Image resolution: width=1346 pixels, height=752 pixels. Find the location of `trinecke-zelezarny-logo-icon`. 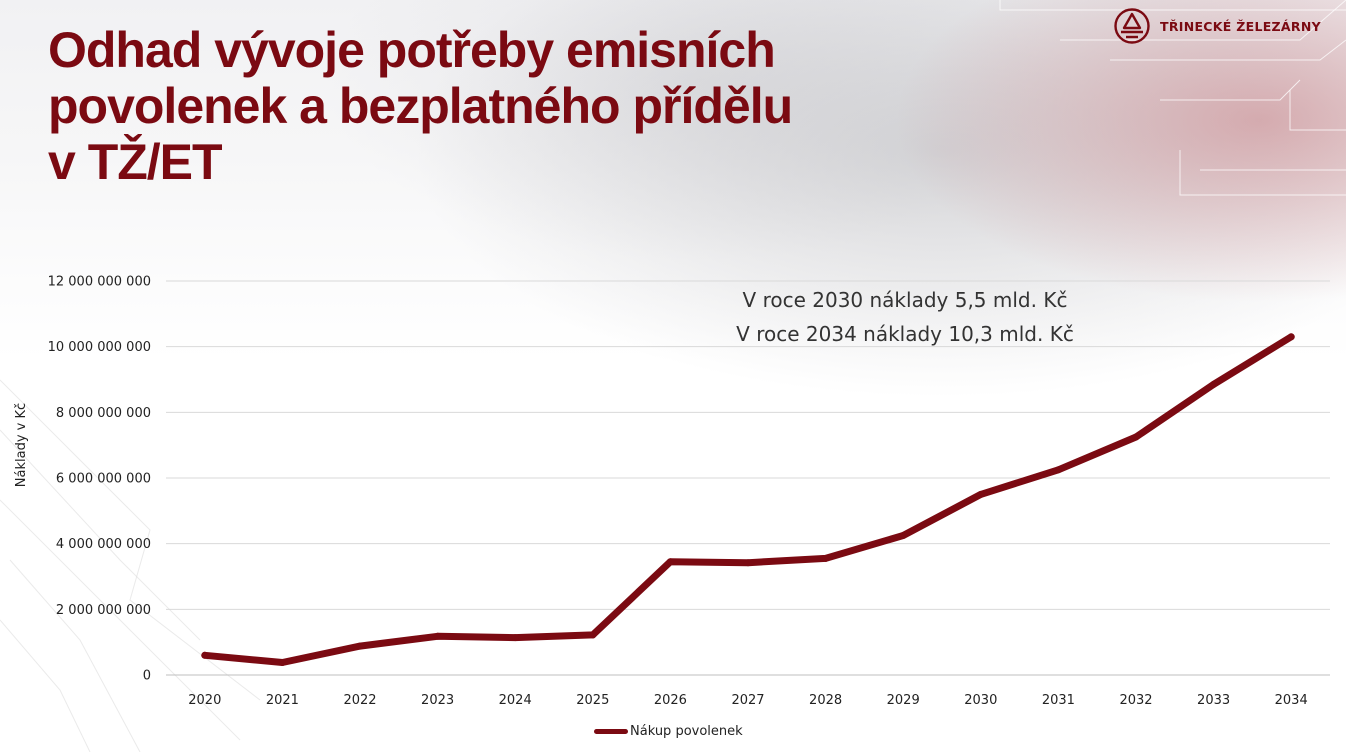

trinecke-zelezarny-logo-icon is located at coordinates (1132, 26).